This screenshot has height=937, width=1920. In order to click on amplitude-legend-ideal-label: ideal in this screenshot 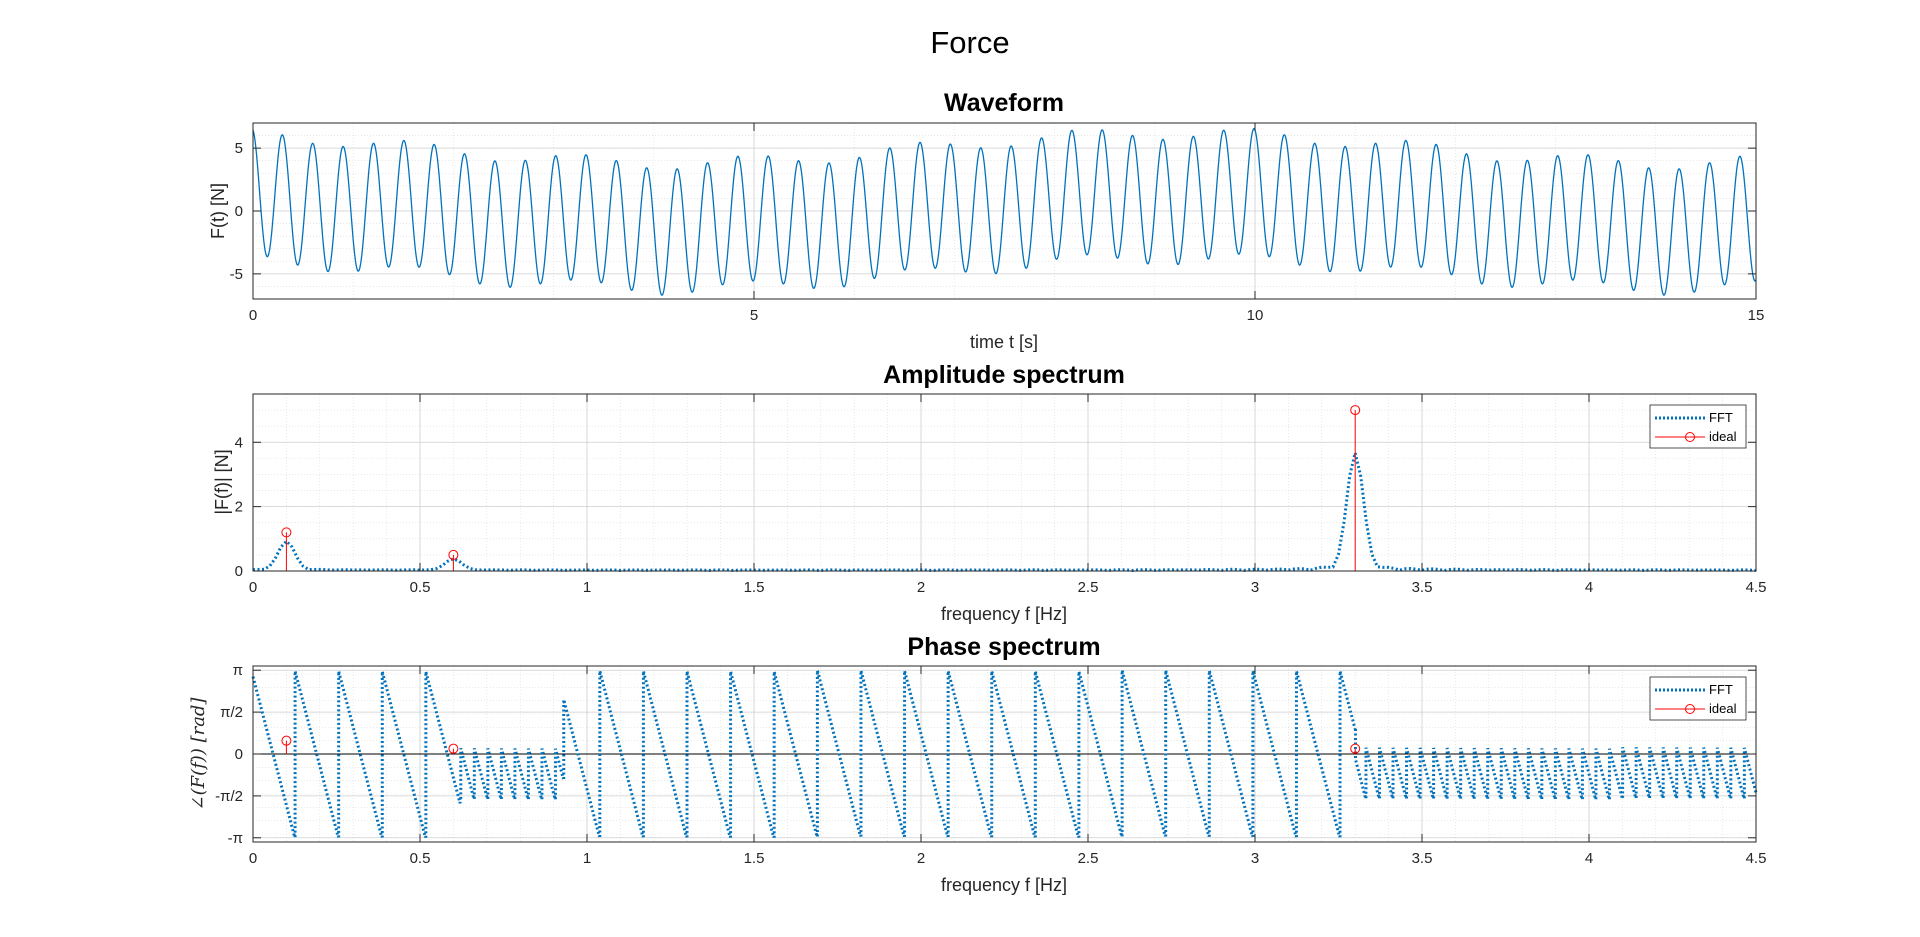, I will do `click(1723, 436)`.